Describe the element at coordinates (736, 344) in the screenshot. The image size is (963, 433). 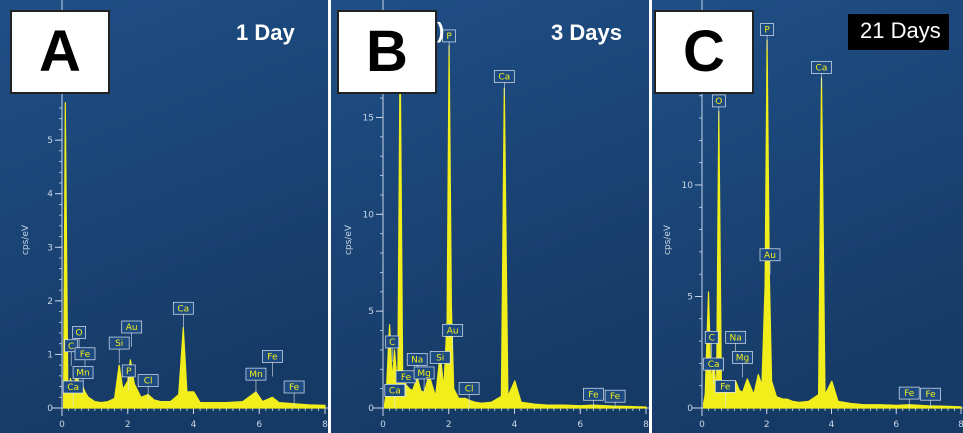
I see `peak-label-na: Na` at that location.